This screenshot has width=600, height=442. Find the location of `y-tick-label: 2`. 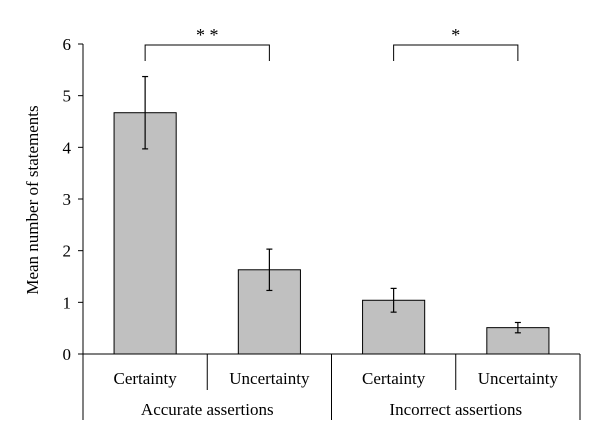

y-tick-label: 2 is located at coordinates (67, 251).